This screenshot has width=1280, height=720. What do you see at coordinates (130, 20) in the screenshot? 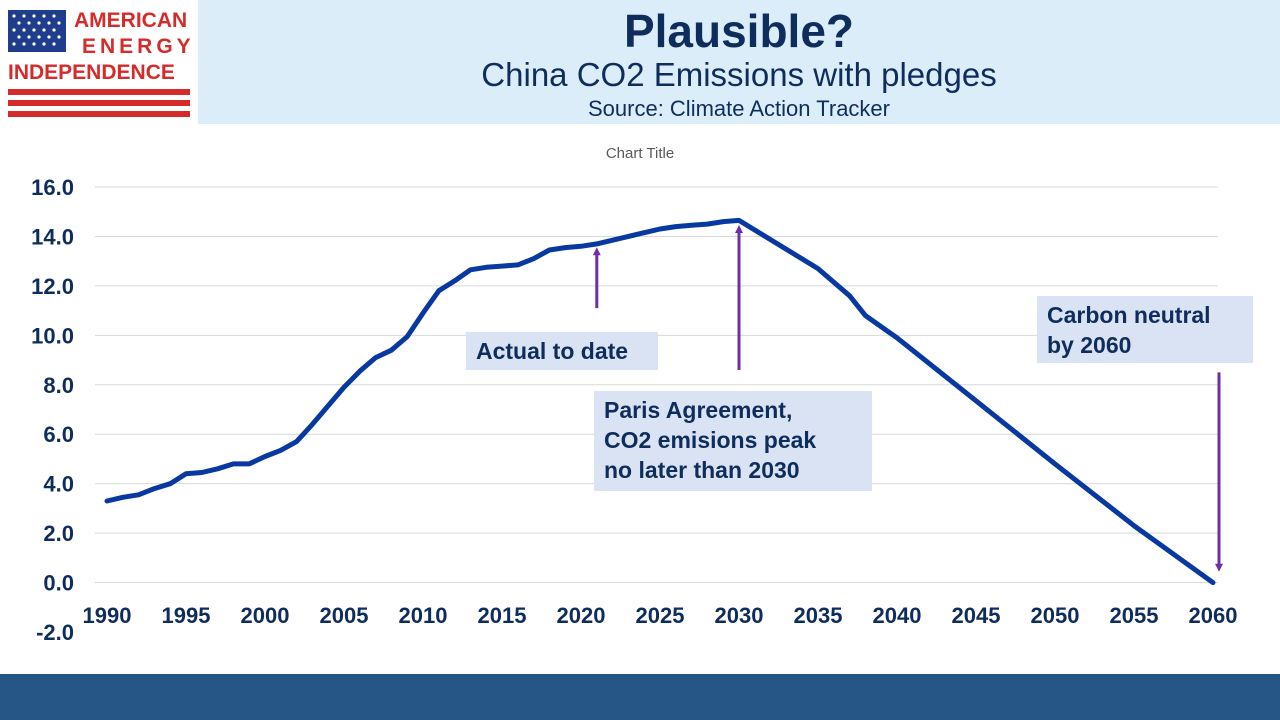
I see `logo-line-1: AMERICAN` at bounding box center [130, 20].